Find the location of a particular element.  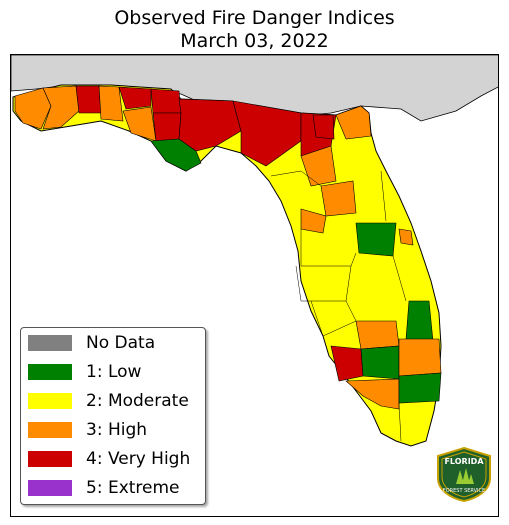

chart-date: March 03, 2022 is located at coordinates (254, 41).